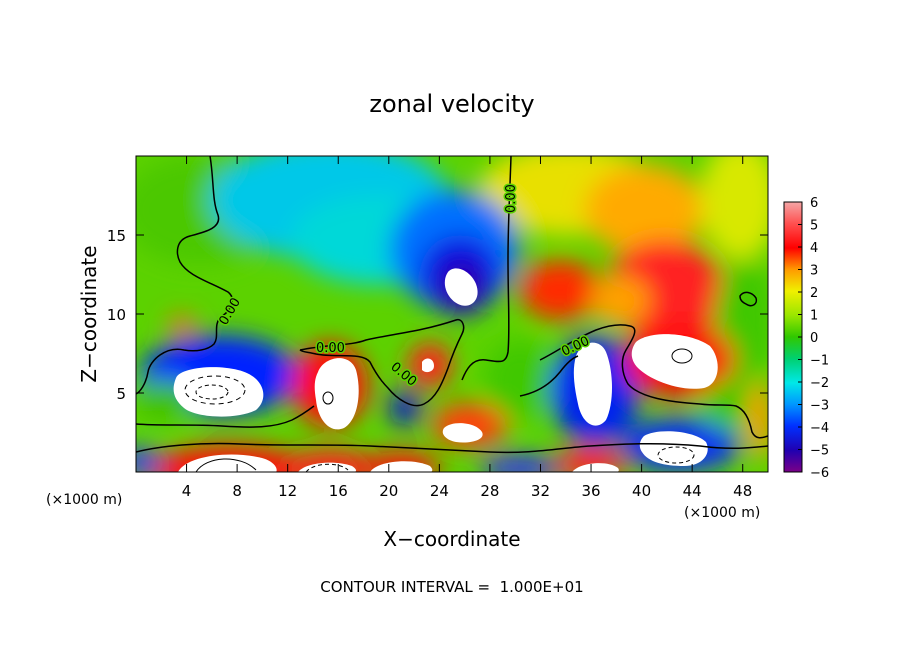  I want to click on colorbar: 6 5 4 3 2 1 0 −1 −2 −3 −4 −5 −6, so click(806, 338).